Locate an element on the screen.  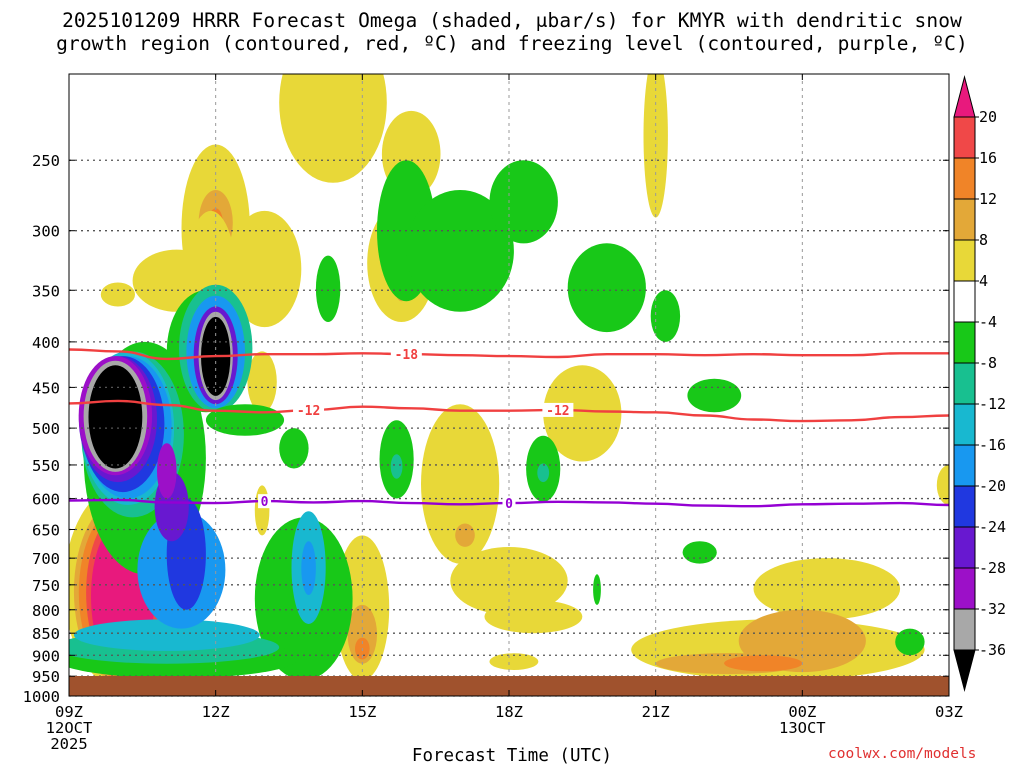
colorbar-tick-label: -8 is located at coordinates (988, 363).